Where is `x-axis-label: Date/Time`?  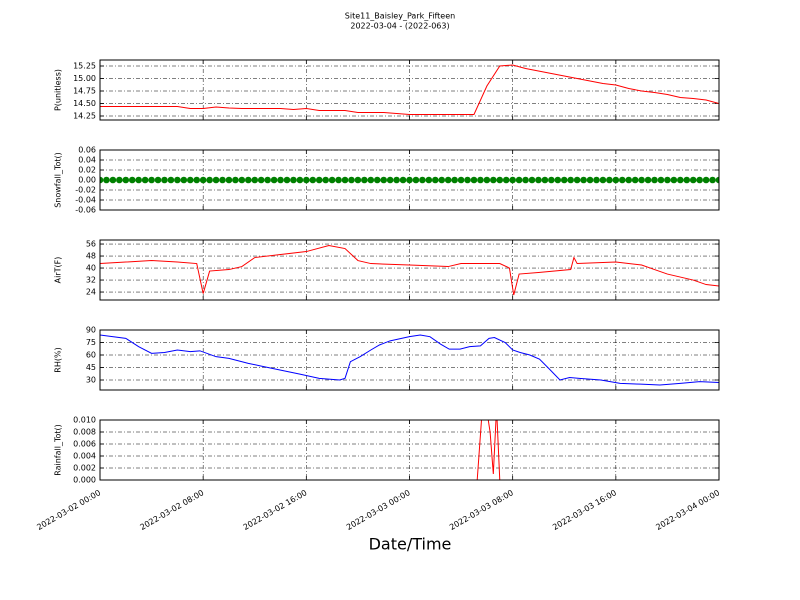 x-axis-label: Date/Time is located at coordinates (410, 544).